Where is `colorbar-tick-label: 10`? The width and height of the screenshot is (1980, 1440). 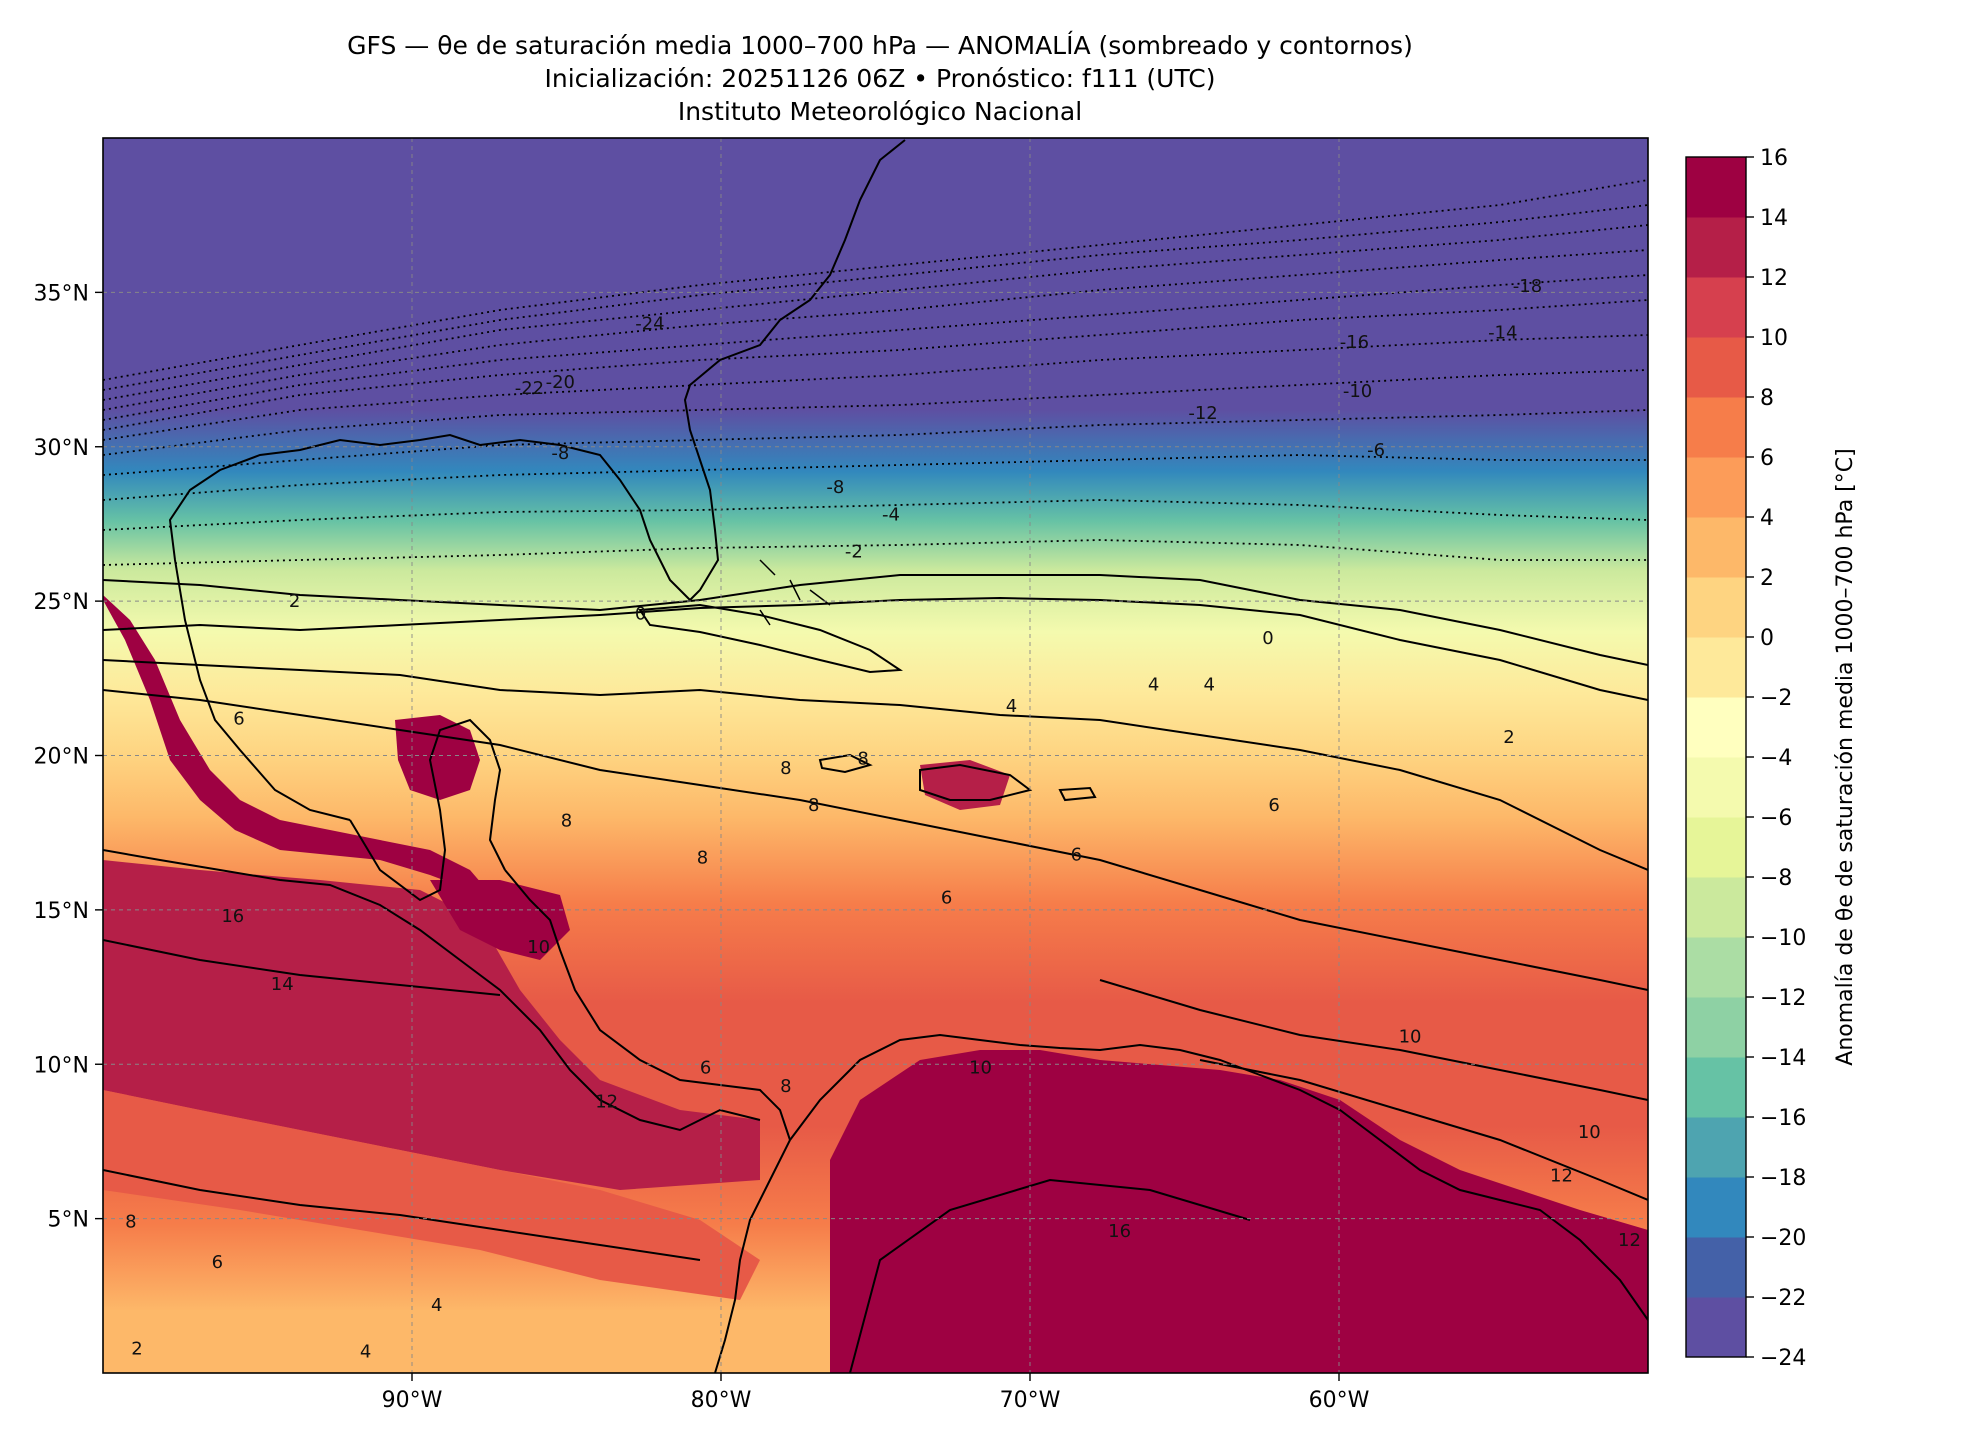 colorbar-tick-label: 10 is located at coordinates (1774, 338).